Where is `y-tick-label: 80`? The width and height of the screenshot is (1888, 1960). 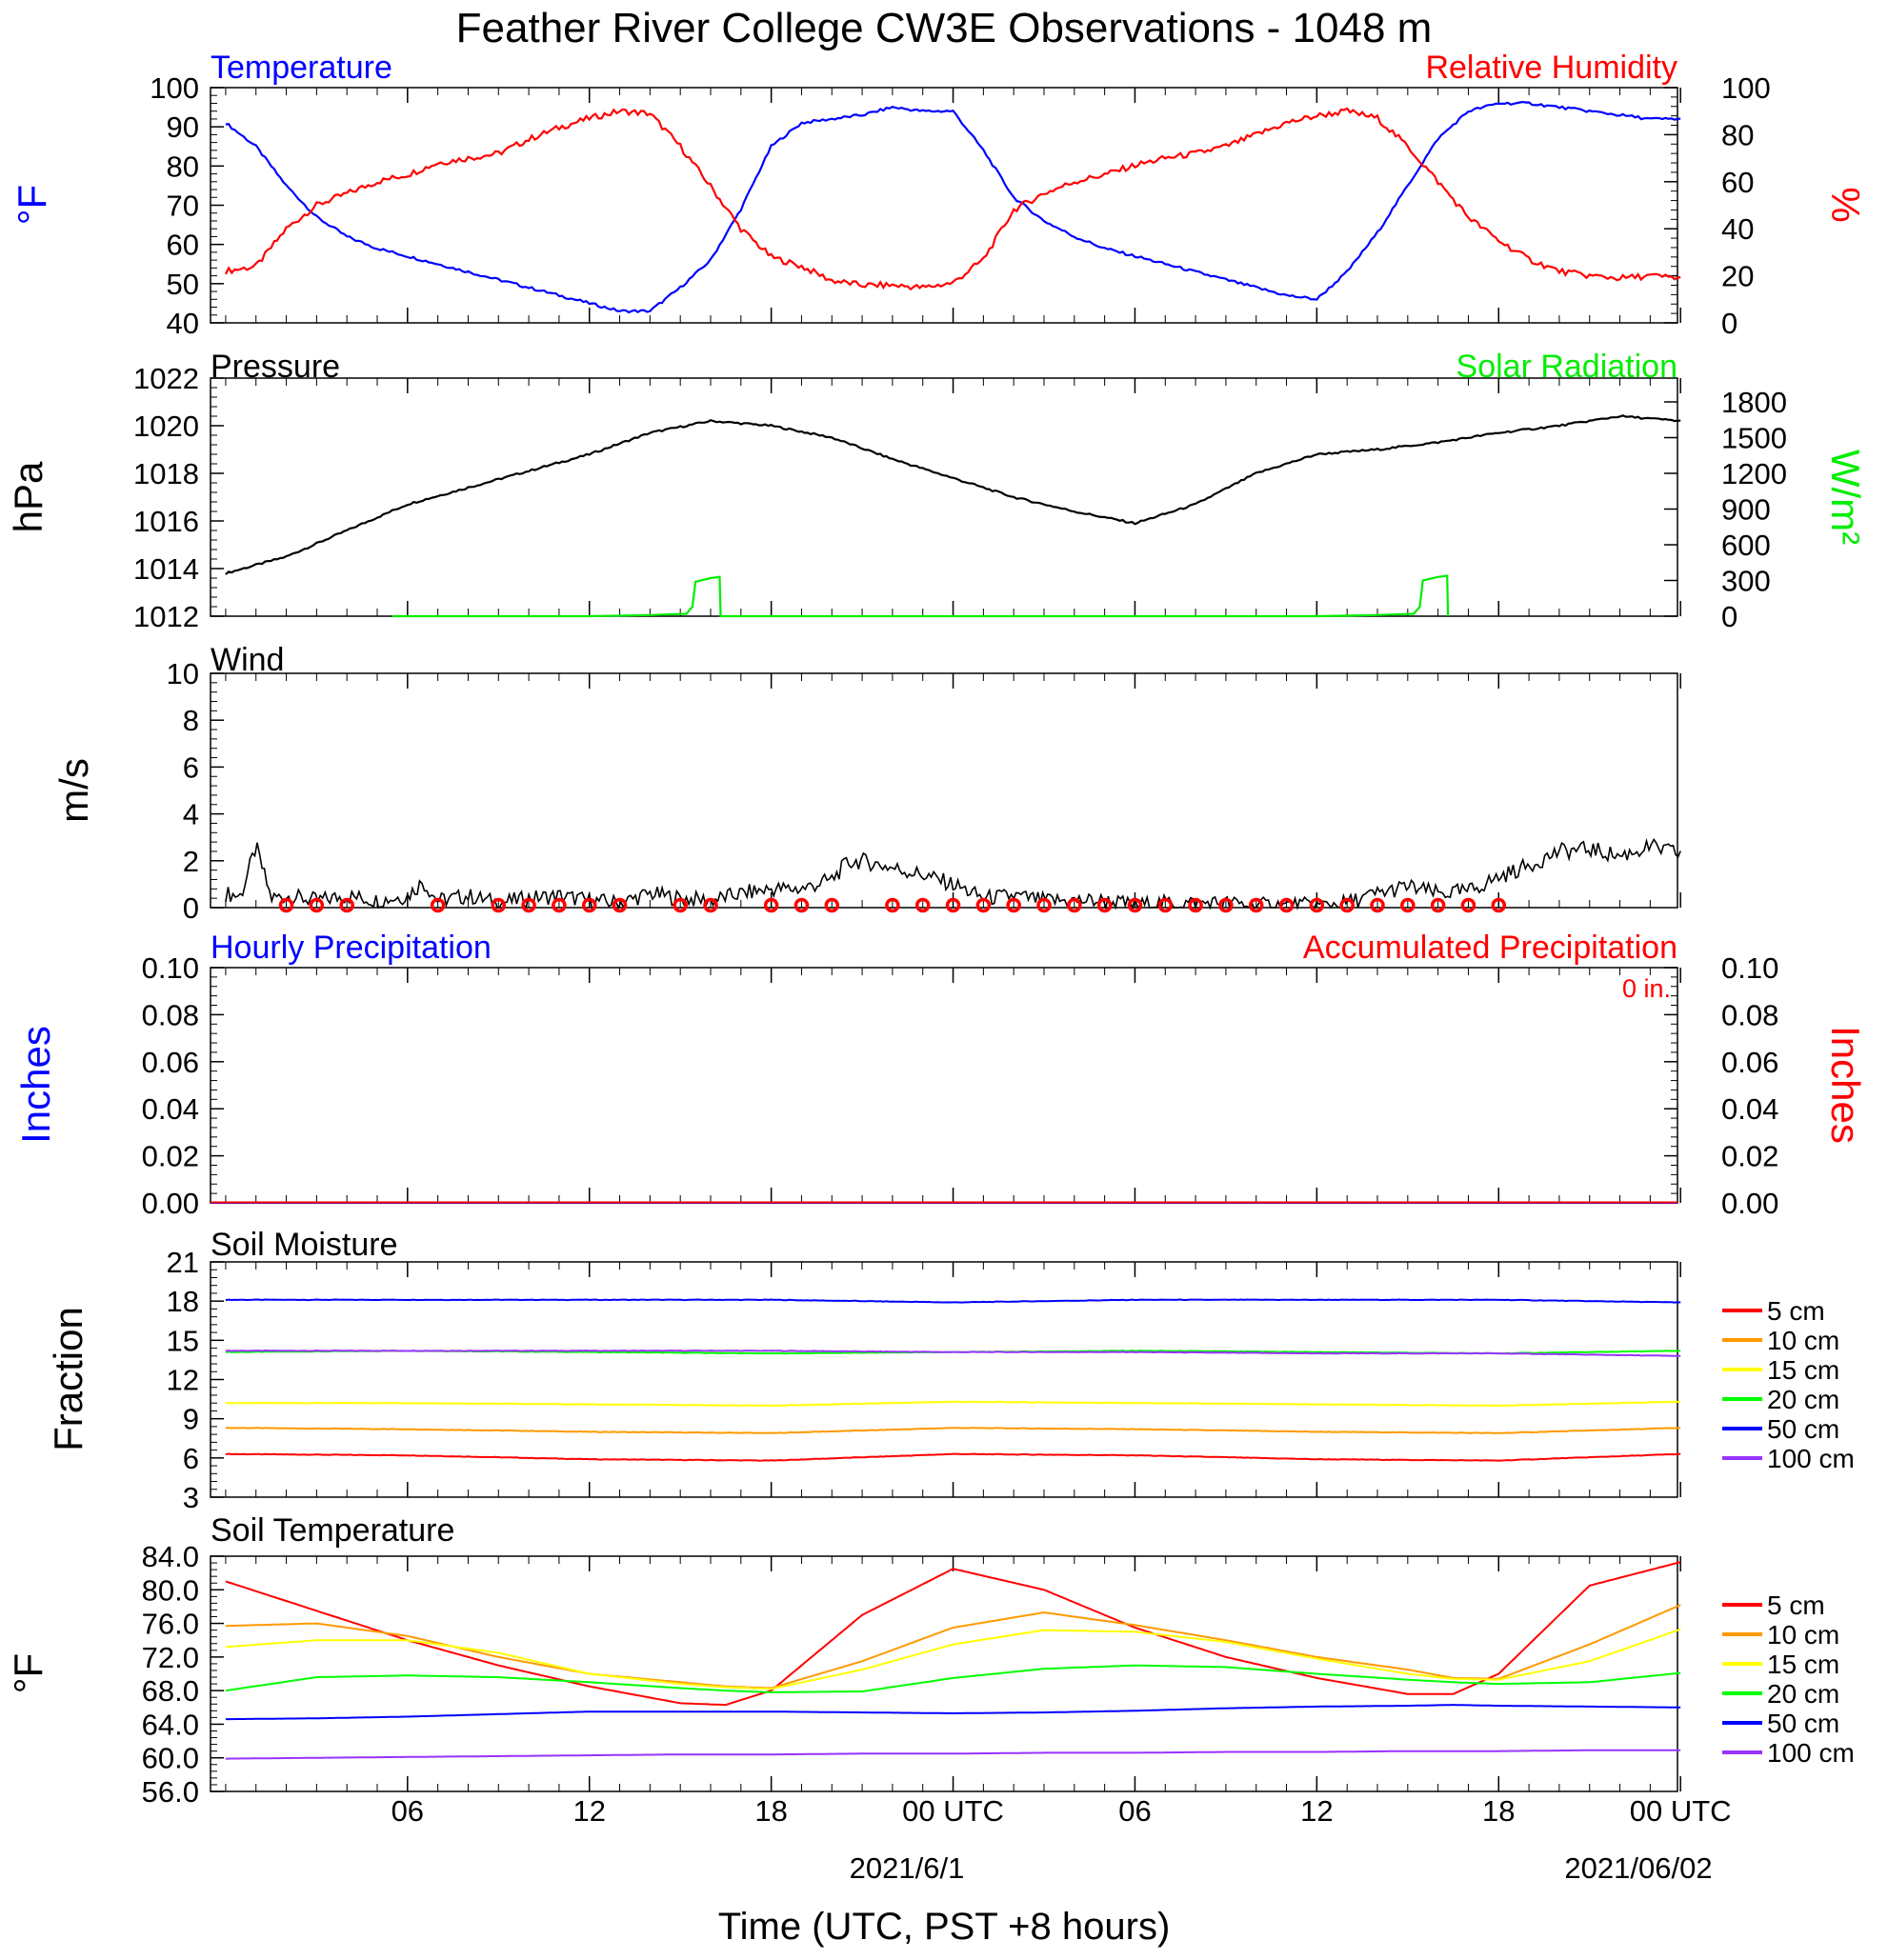 y-tick-label: 80 is located at coordinates (1737, 134).